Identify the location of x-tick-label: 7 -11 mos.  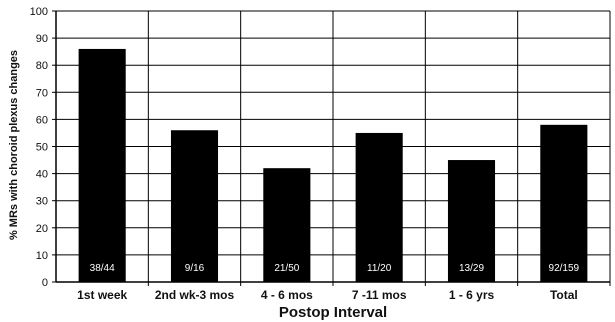
(379, 295).